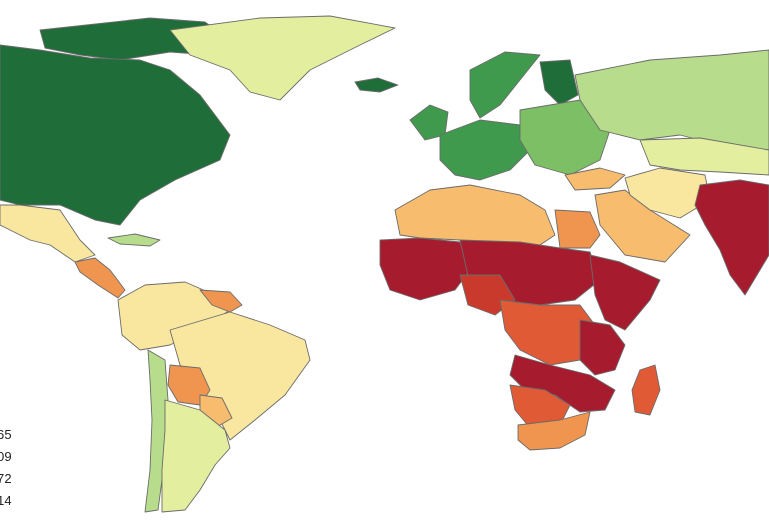 The image size is (769, 526). Describe the element at coordinates (602, 347) in the screenshot. I see `east-africa` at that location.